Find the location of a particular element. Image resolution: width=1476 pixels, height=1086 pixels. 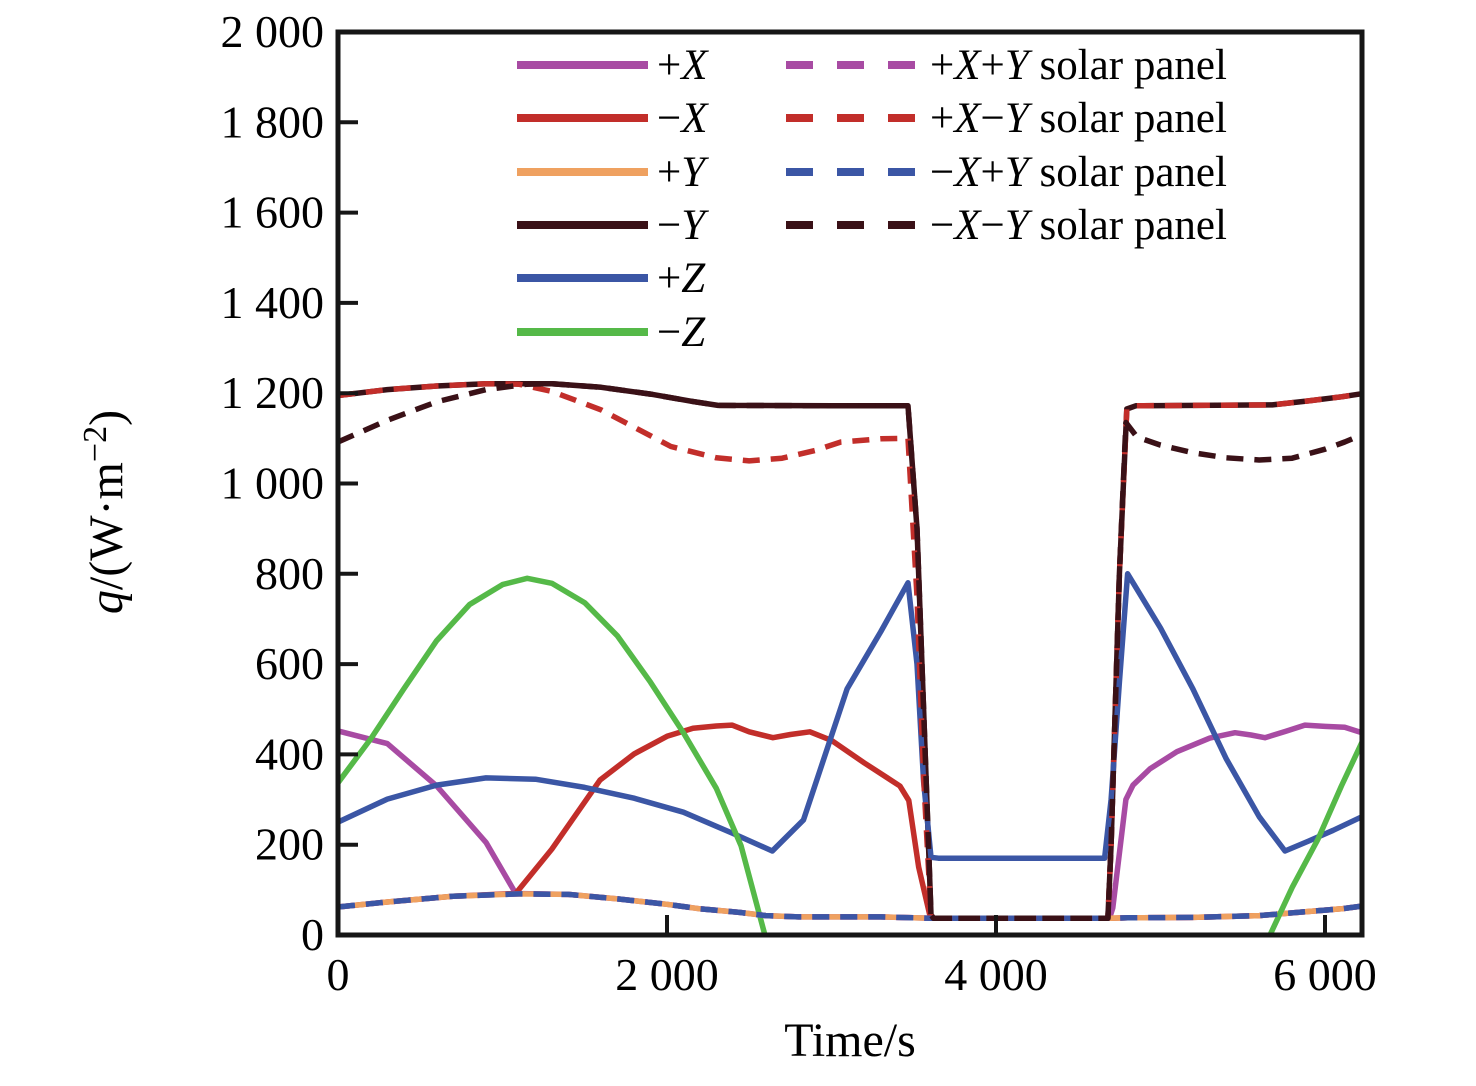

y-tick-label: 0 is located at coordinates (312, 934).